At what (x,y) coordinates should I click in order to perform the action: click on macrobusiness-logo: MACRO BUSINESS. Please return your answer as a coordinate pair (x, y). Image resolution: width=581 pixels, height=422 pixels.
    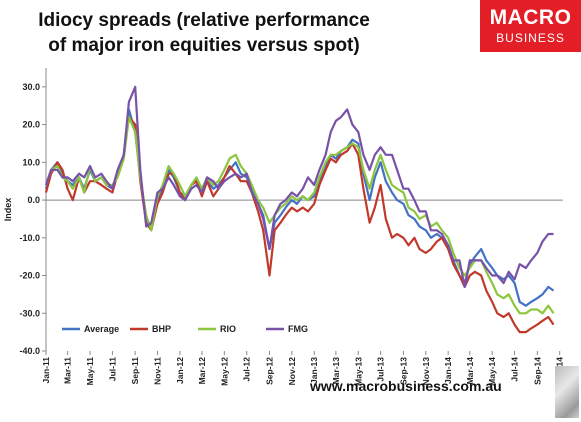
    Looking at the image, I should click on (530, 26).